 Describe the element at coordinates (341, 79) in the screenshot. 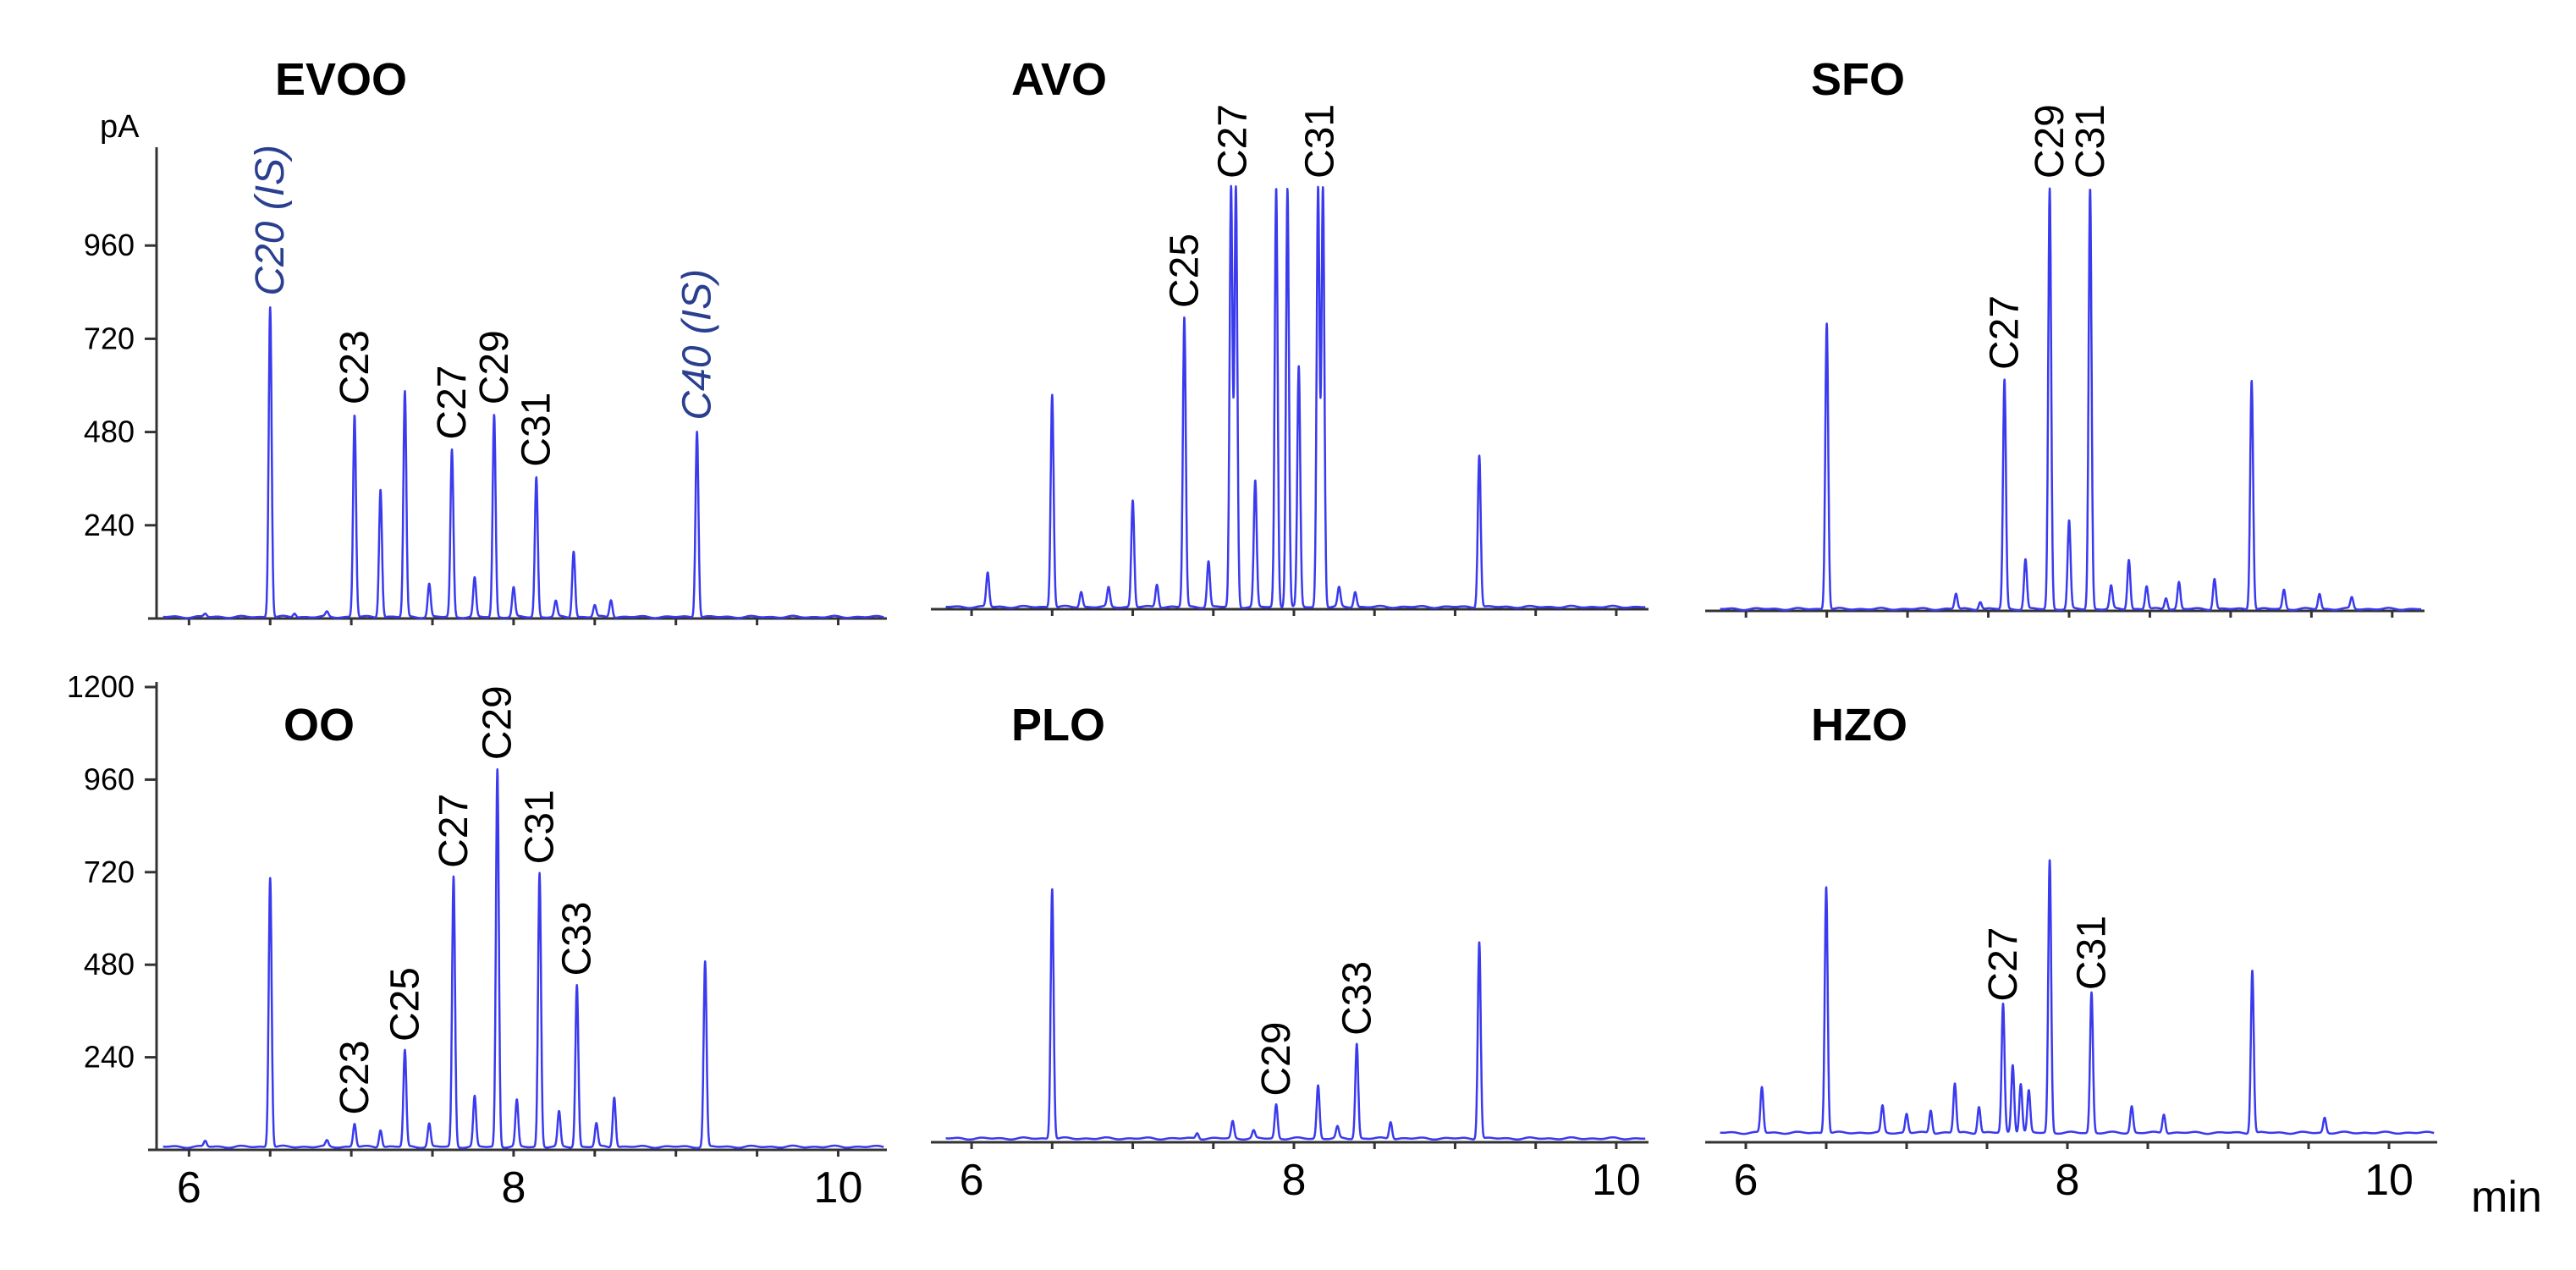

I see `panel-title: EVOO` at that location.